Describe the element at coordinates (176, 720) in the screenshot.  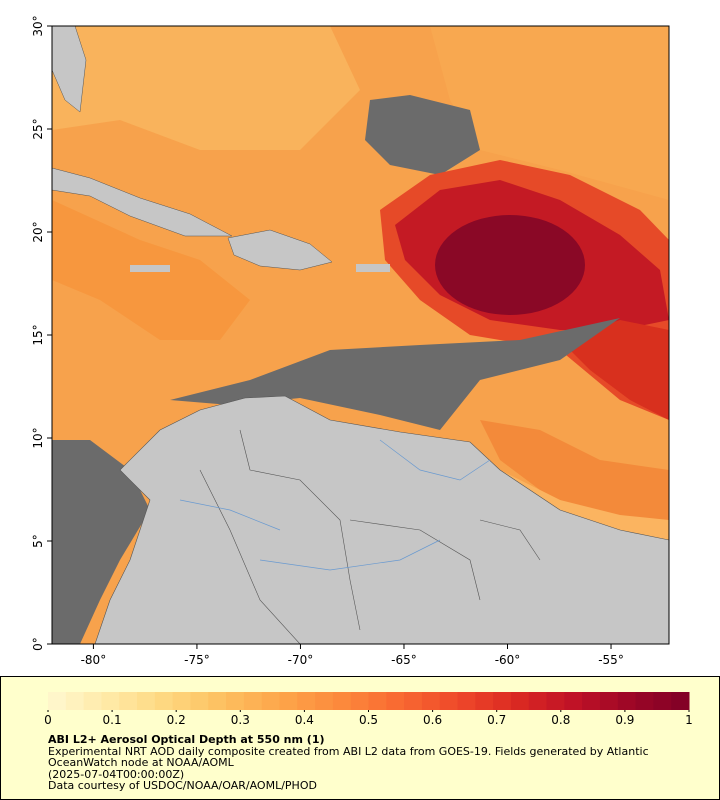
I see `colorbar-tick-label: 0.2` at that location.